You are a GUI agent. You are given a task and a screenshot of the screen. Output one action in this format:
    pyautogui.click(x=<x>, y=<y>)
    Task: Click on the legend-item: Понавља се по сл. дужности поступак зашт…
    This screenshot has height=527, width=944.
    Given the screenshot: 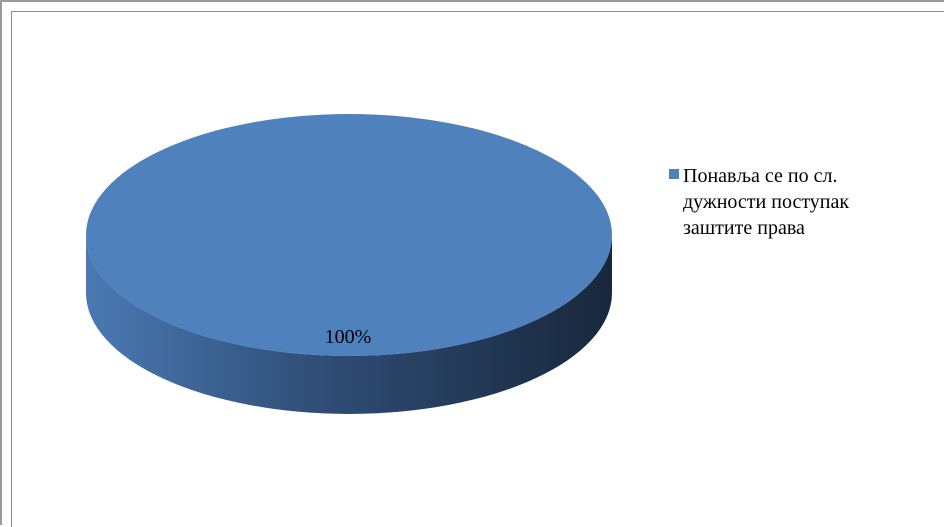 What is the action you would take?
    pyautogui.click(x=789, y=202)
    